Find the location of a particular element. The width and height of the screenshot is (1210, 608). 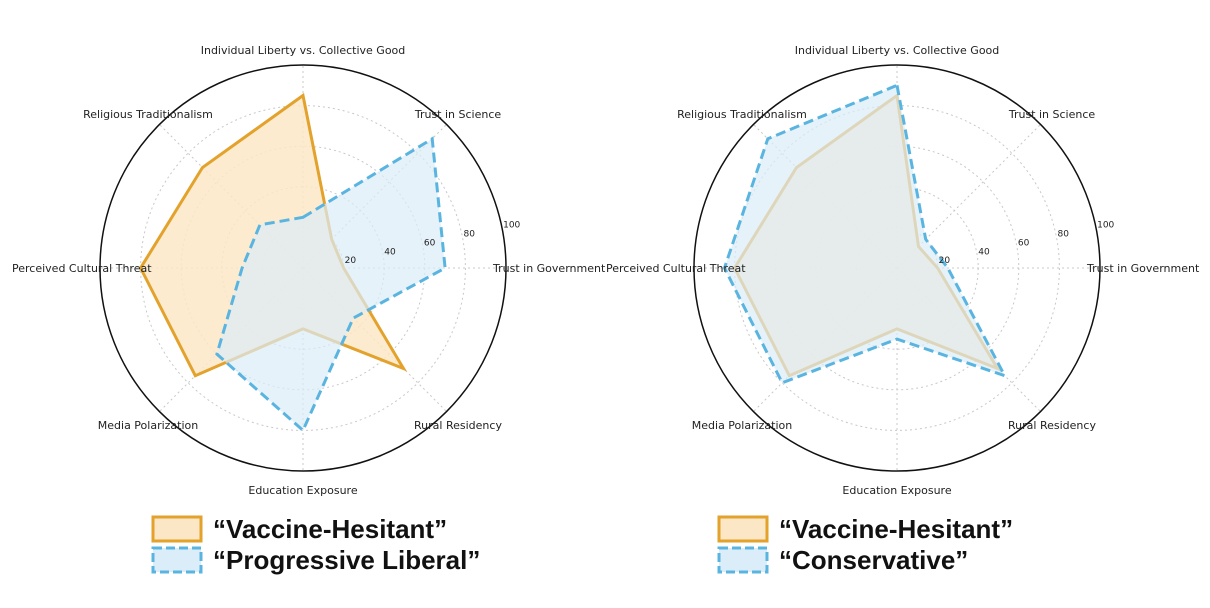

legend-right: “Vaccine-Hesitant”“Conservative” is located at coordinates (865, 544).